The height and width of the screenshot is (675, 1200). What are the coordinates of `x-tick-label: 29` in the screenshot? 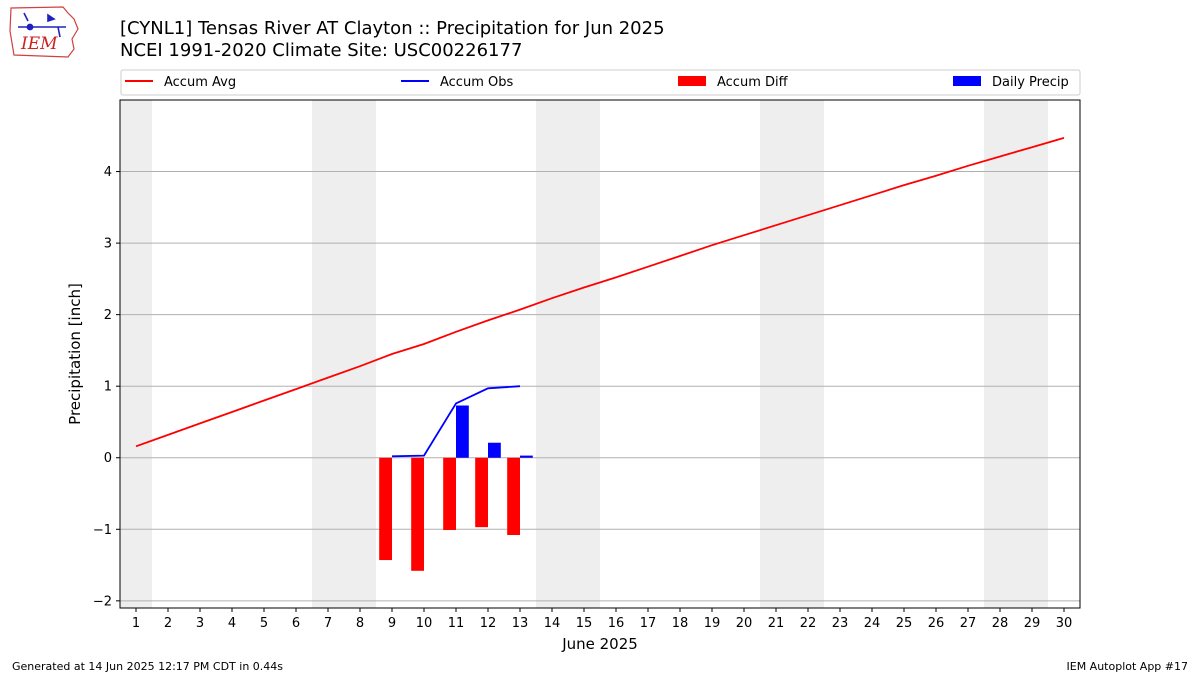 It's located at (1032, 623).